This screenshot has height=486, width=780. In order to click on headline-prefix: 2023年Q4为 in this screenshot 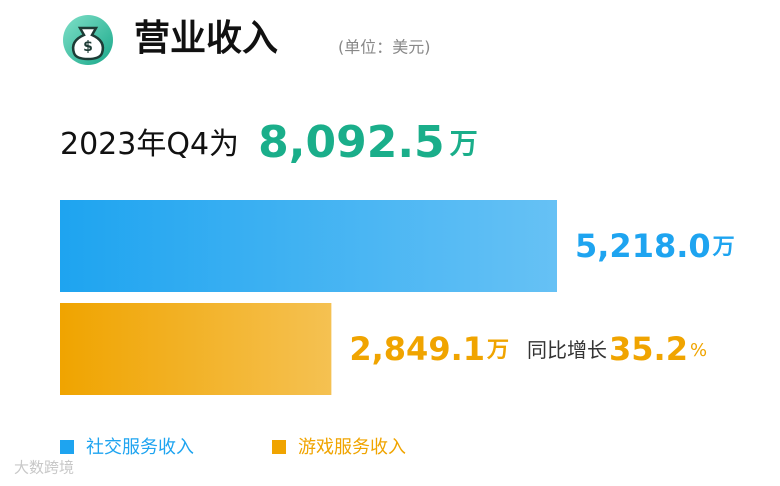, I will do `click(149, 144)`.